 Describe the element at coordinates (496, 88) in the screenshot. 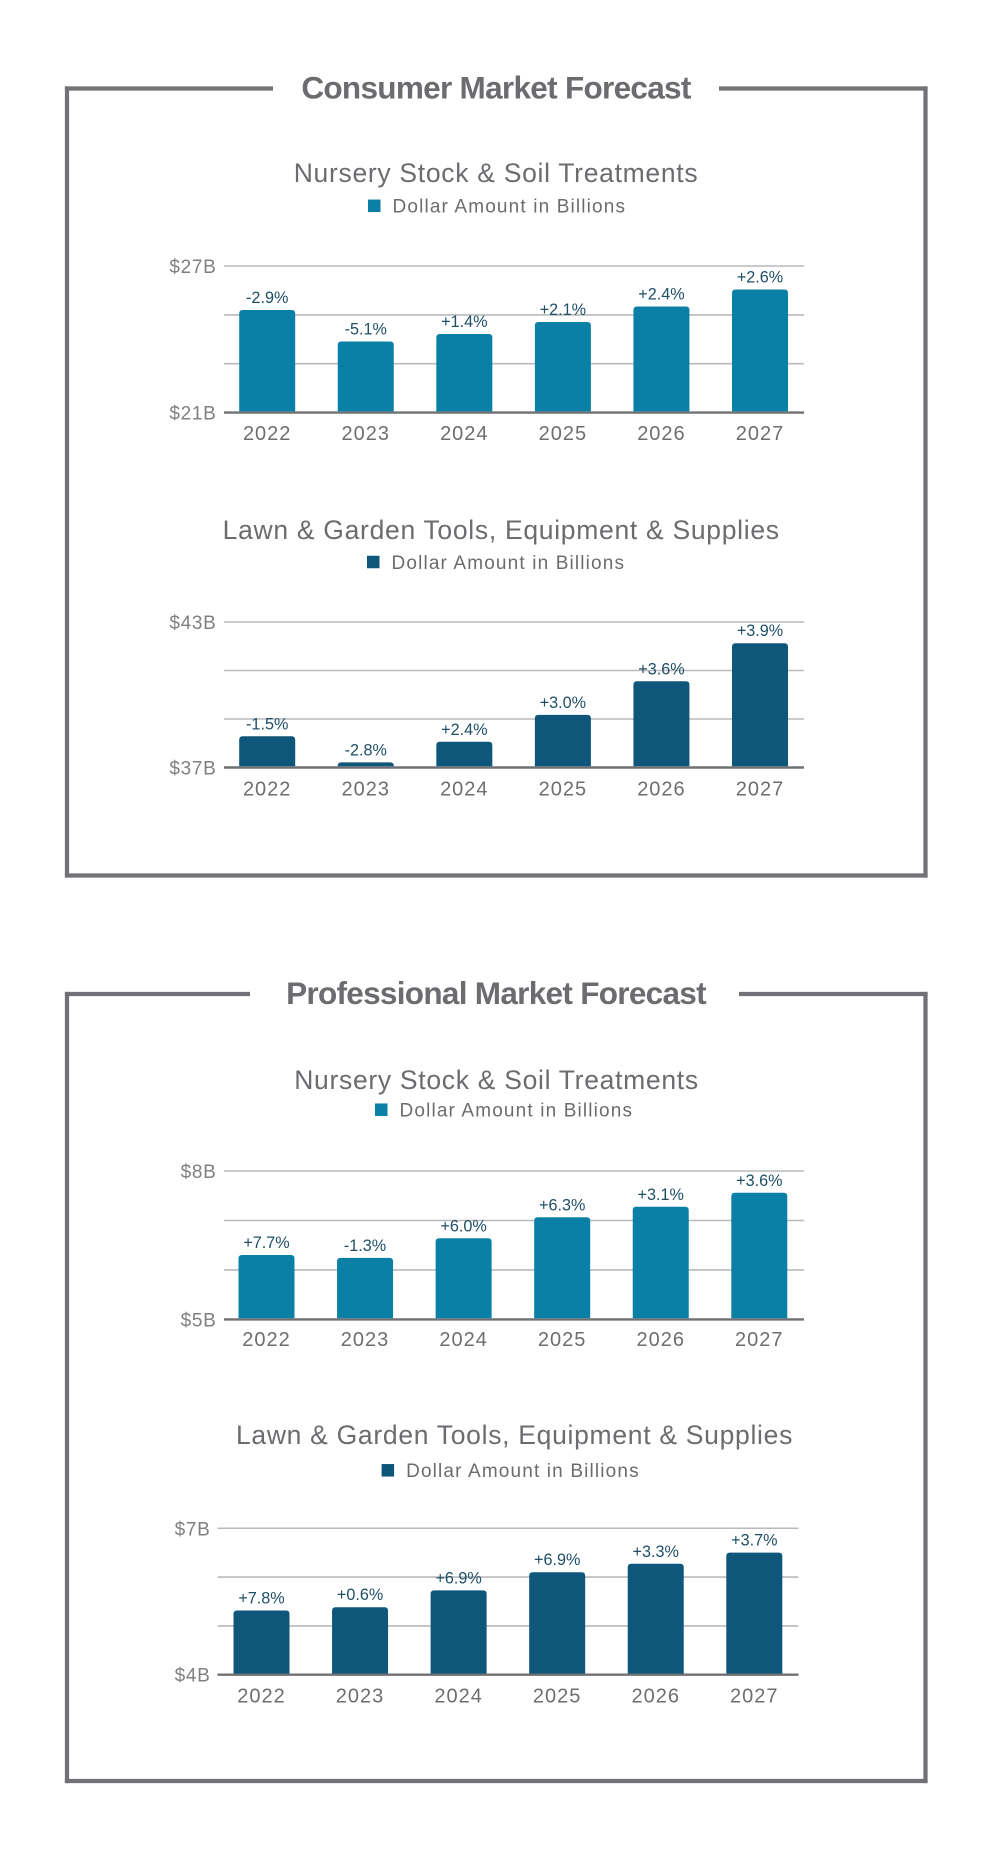

I see `svg-text: Consumer Market Forecast` at that location.